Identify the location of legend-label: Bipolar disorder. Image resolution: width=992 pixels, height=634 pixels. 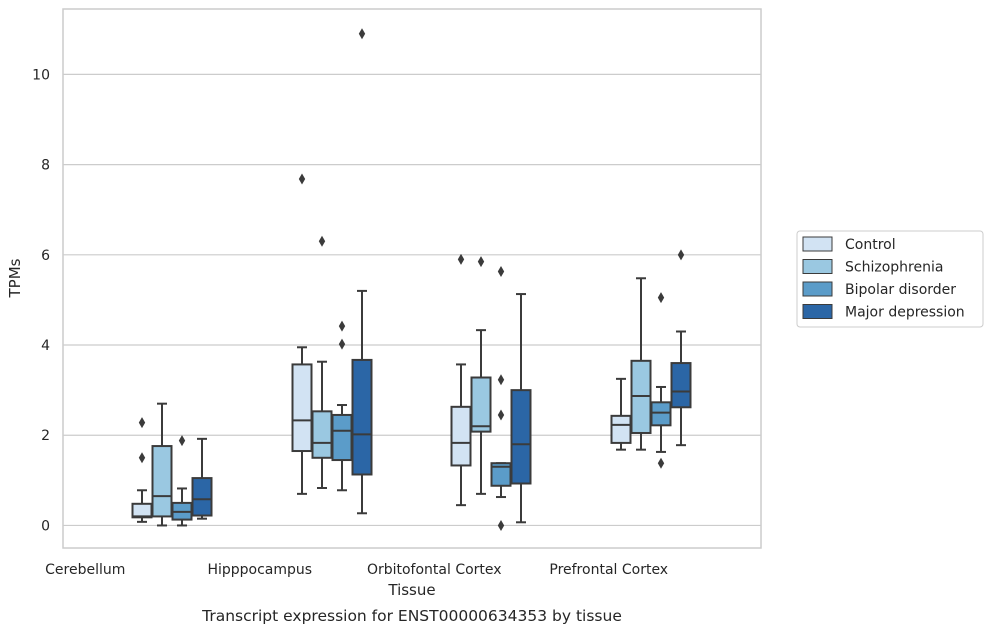
(900, 290).